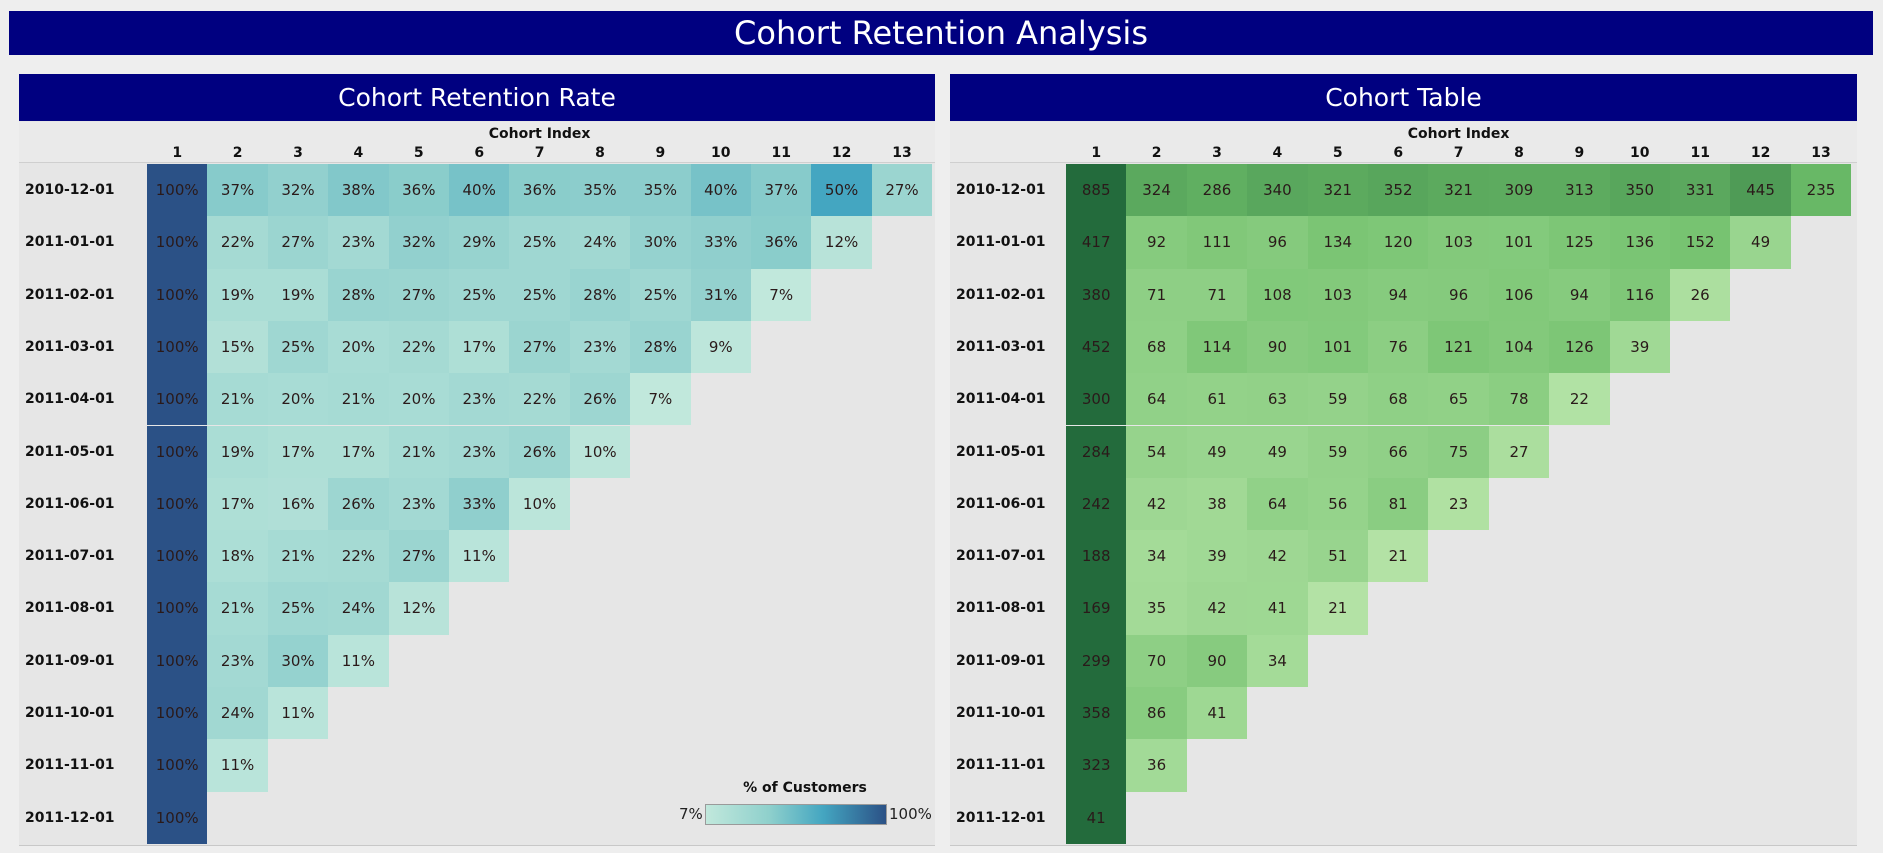  I want to click on retention-cell: 20%, so click(298, 399).